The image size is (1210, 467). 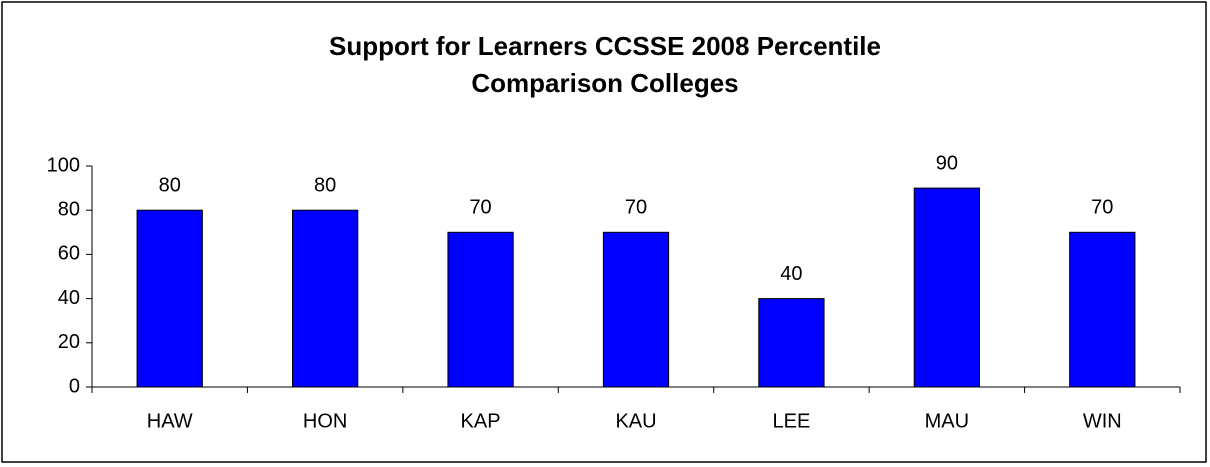 I want to click on data-label: 90, so click(x=947, y=163).